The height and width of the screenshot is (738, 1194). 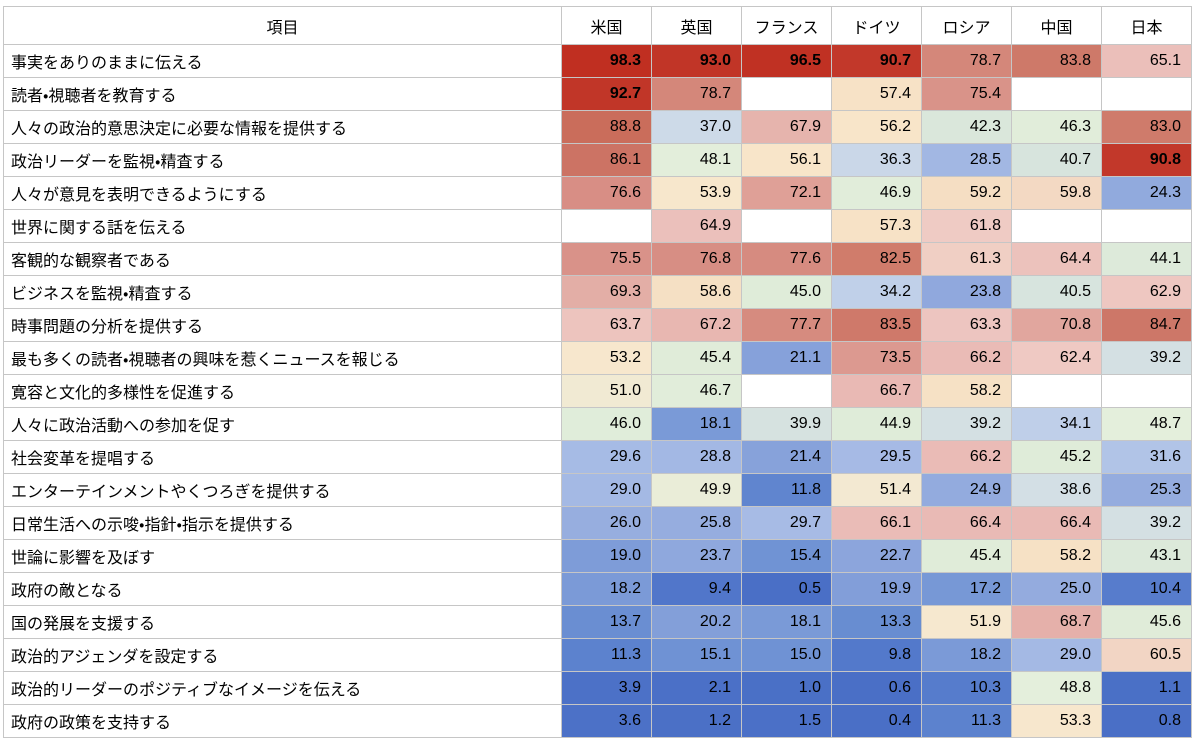 I want to click on heatmap-cell: 88.8, so click(x=606, y=127).